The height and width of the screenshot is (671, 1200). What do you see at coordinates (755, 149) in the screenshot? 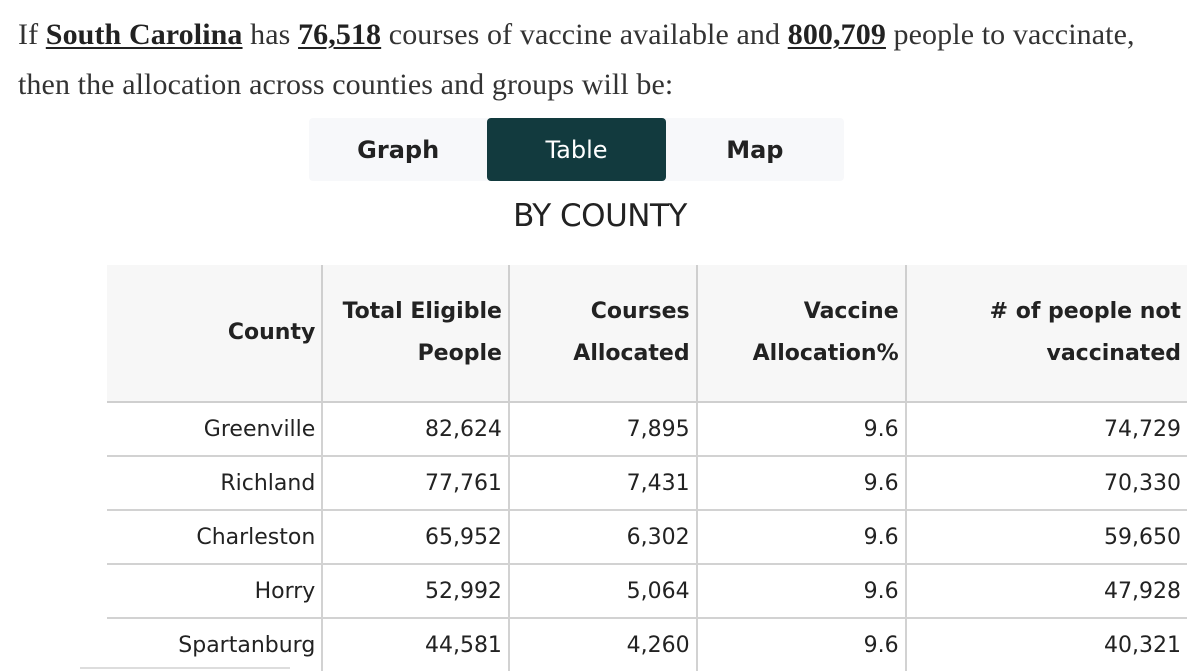
I see `tab-map: Map` at bounding box center [755, 149].